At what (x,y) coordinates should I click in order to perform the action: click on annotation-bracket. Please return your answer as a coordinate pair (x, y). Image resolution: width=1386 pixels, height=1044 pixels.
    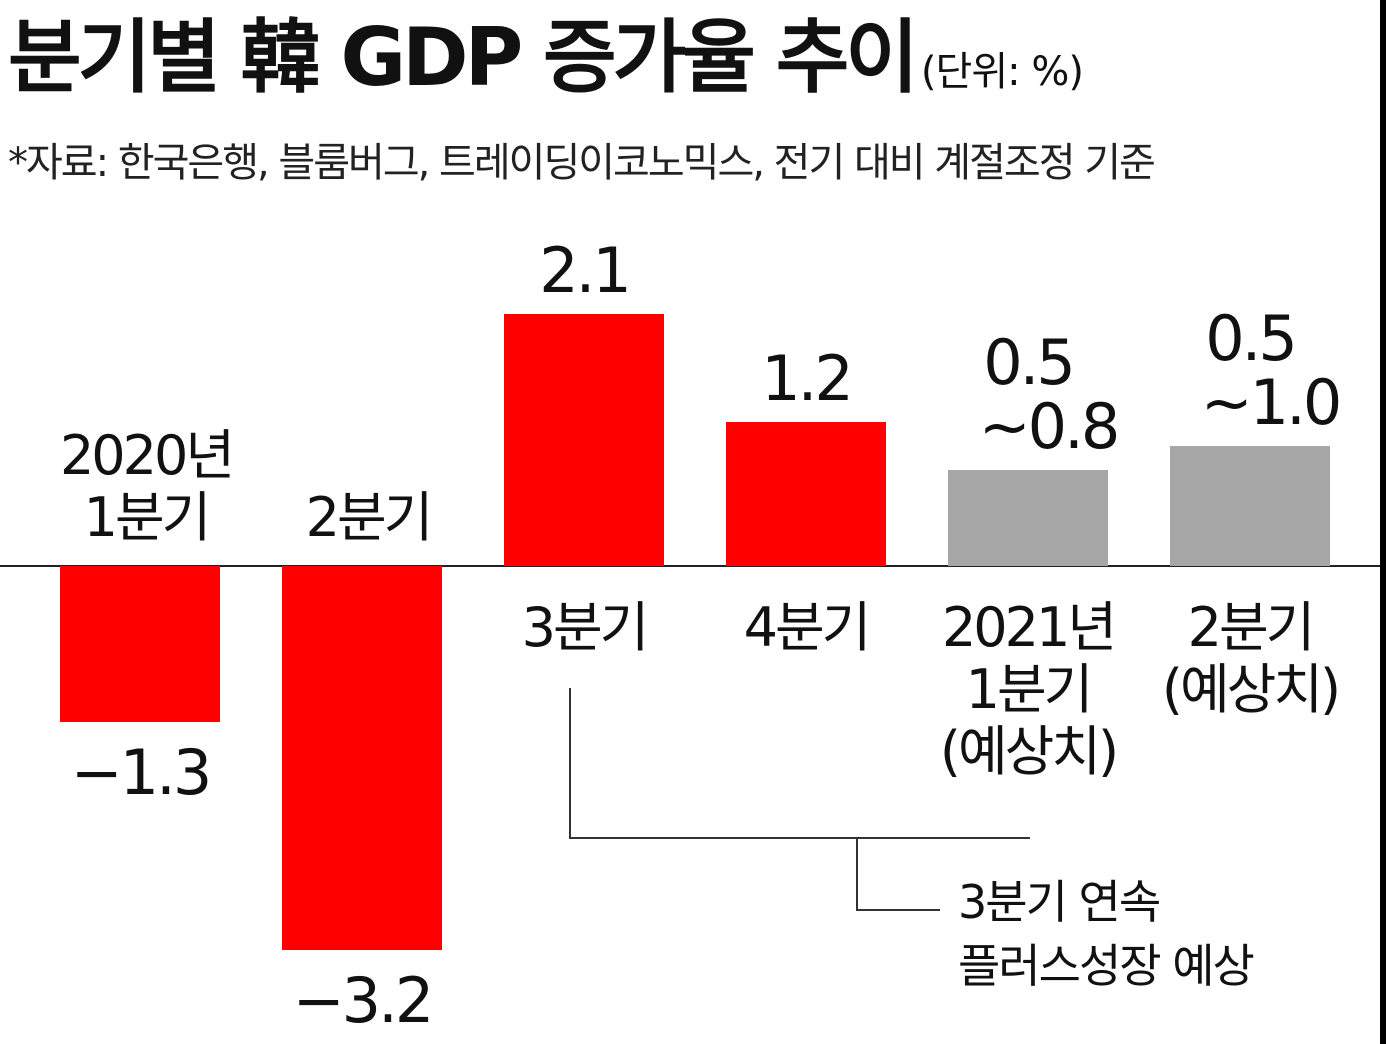
    Looking at the image, I should click on (799, 763).